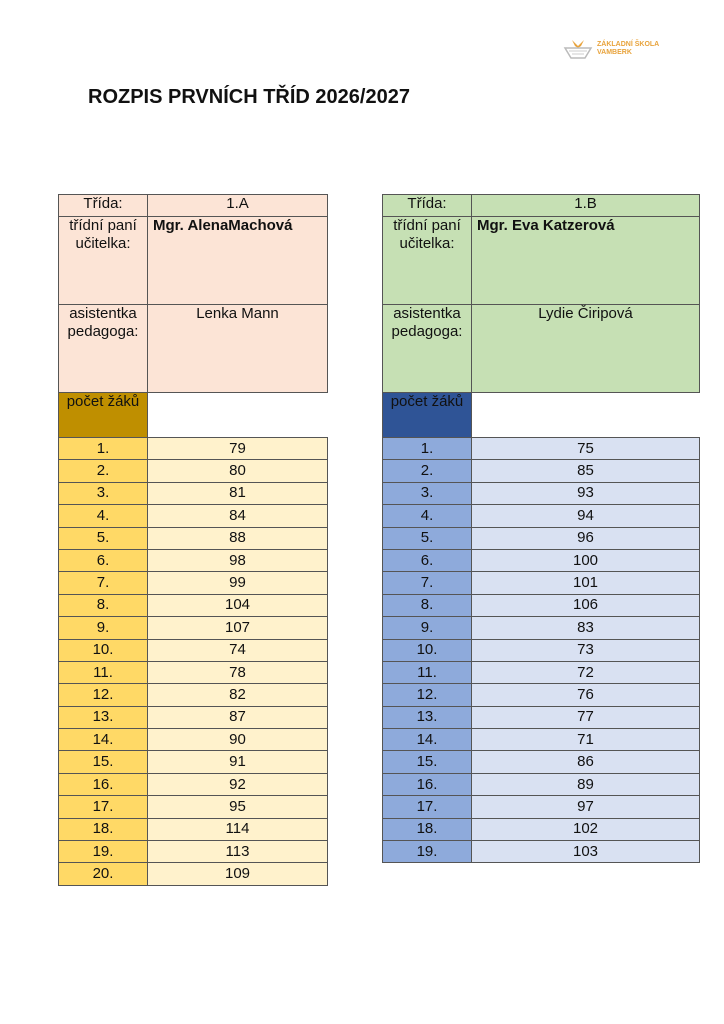 Image resolution: width=724 pixels, height=1024 pixels. What do you see at coordinates (237, 762) in the screenshot?
I see `row-value: 91` at bounding box center [237, 762].